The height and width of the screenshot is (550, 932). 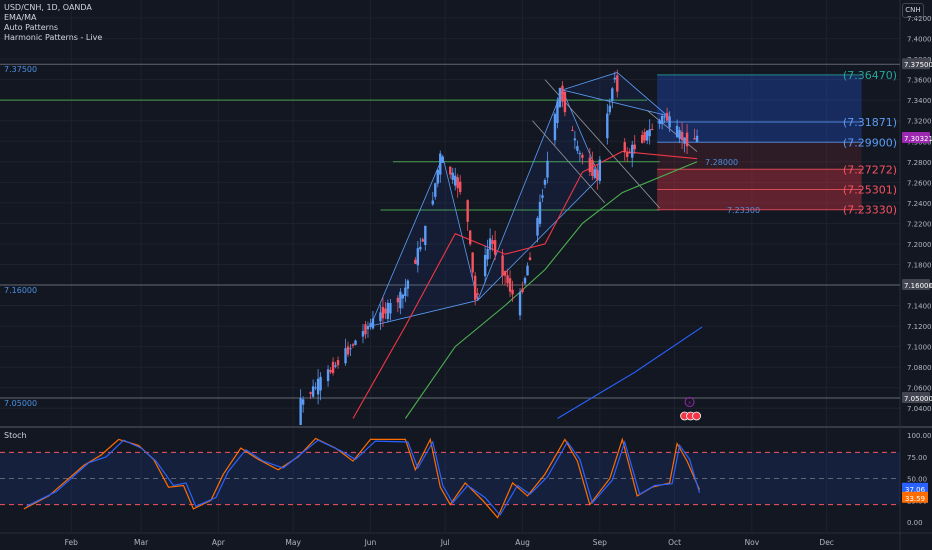 What do you see at coordinates (919, 348) in the screenshot?
I see `price-axis-tick: 7.10000` at bounding box center [919, 348].